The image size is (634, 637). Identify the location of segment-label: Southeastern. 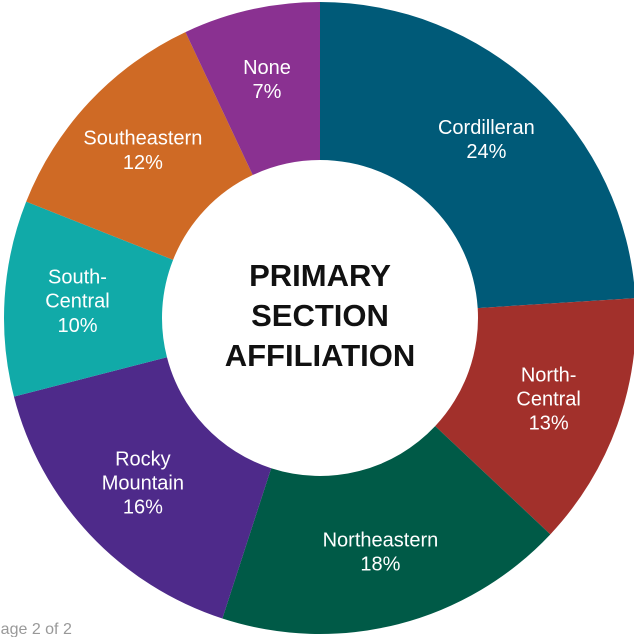
(142, 139).